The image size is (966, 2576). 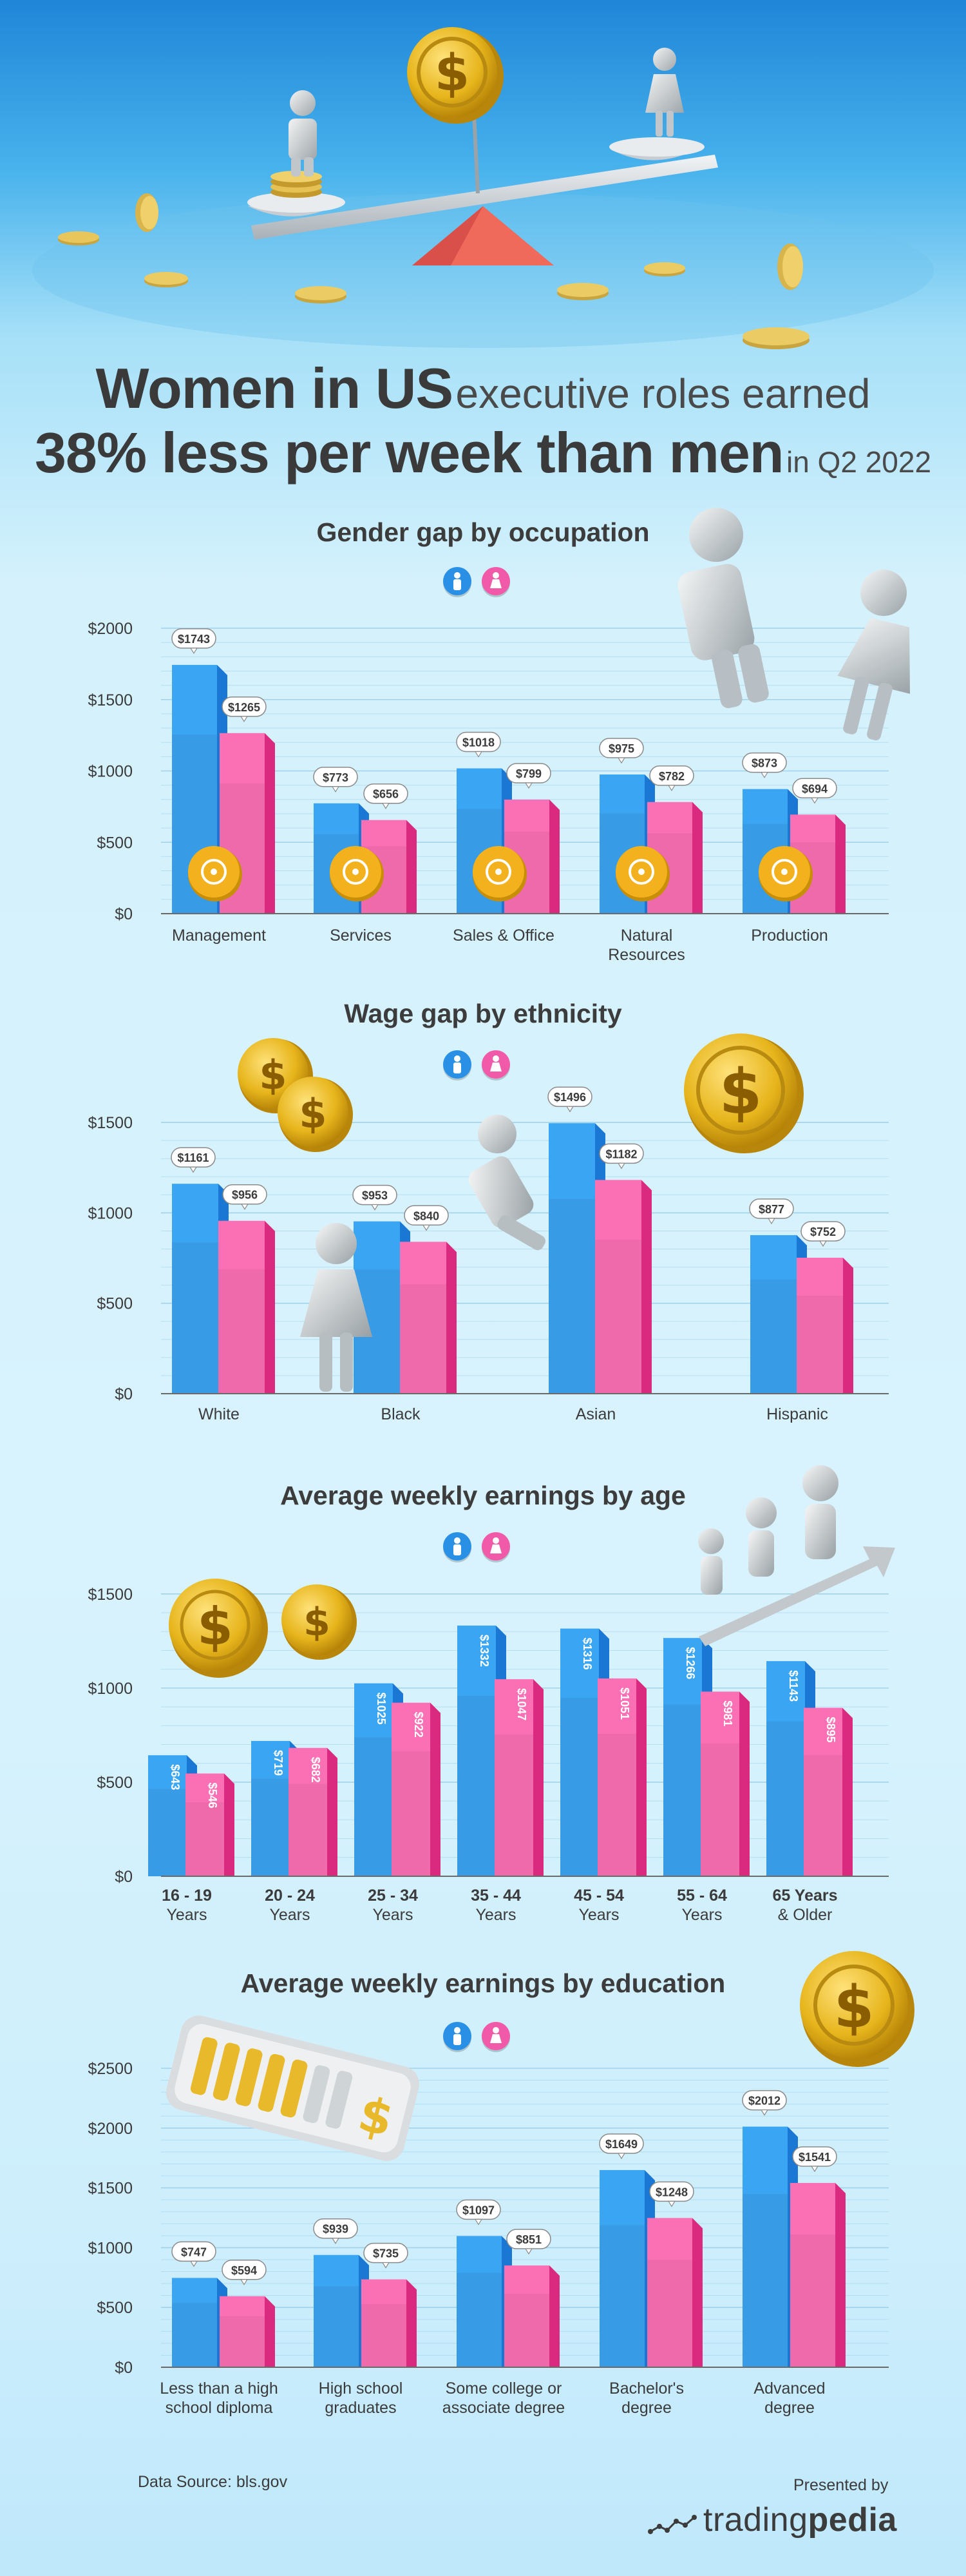 I want to click on category-label: Production, so click(x=789, y=936).